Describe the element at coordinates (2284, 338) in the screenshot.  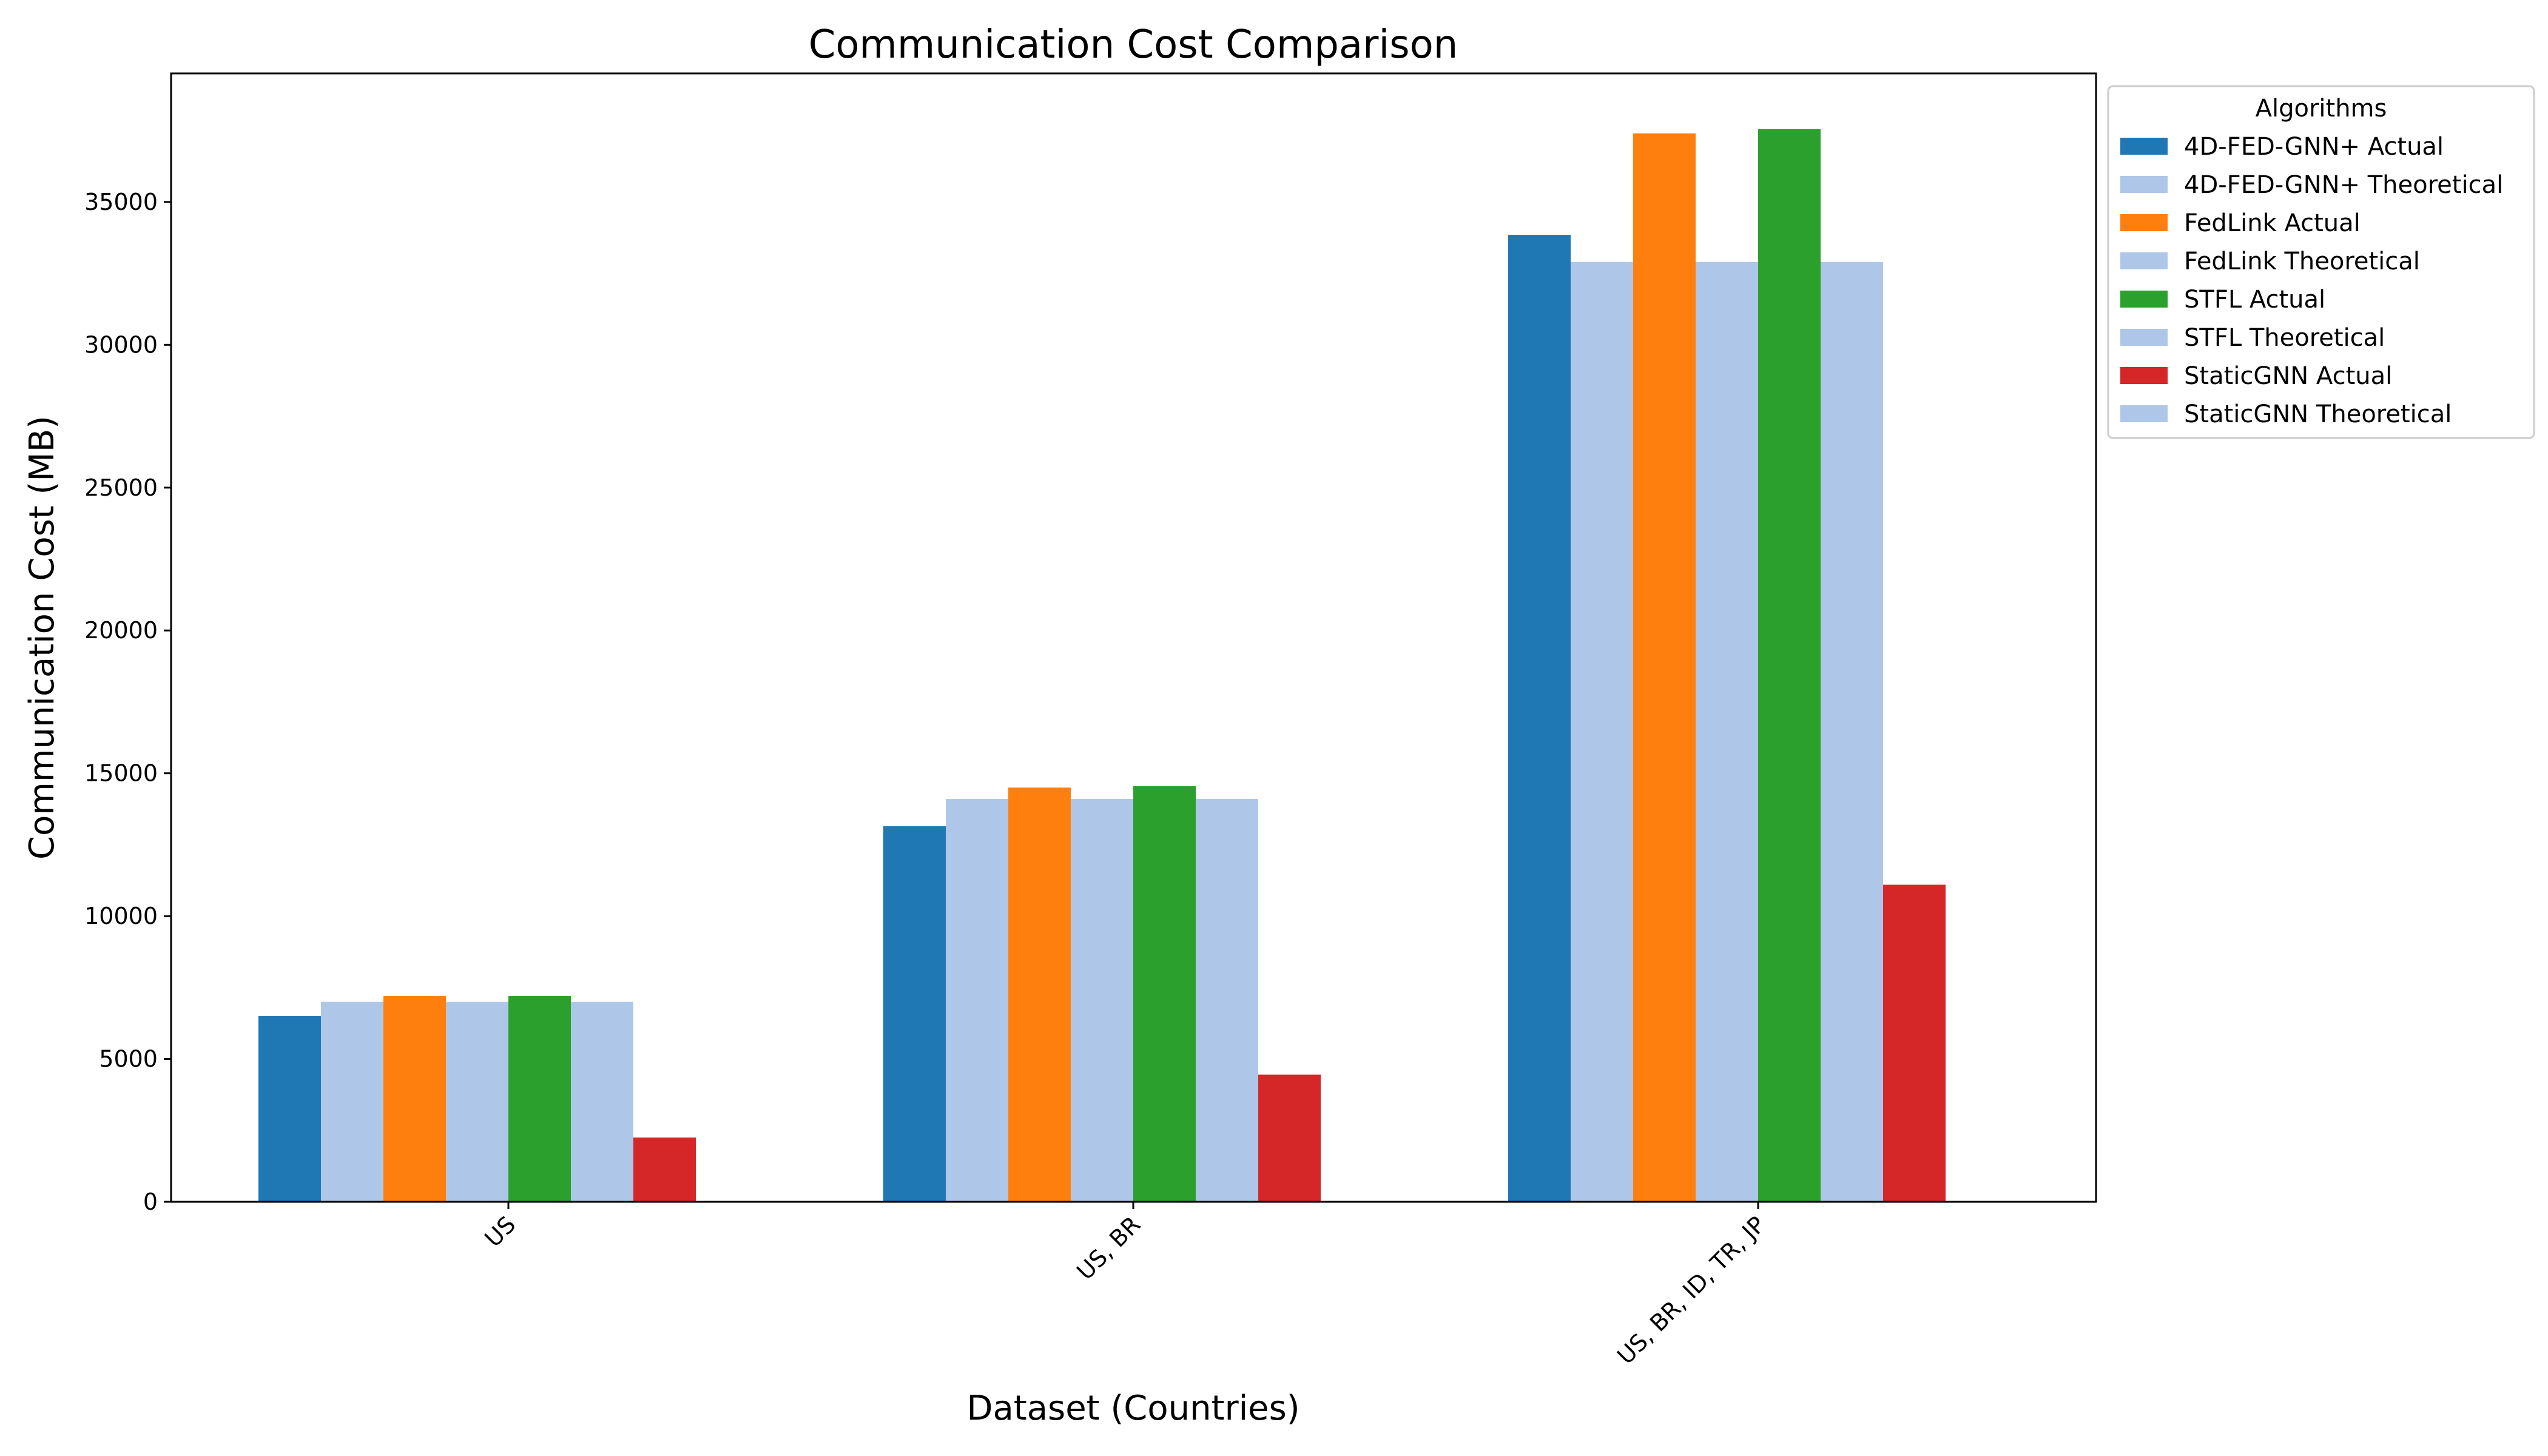
I see `legend-label-6: STFL Theoretical` at that location.